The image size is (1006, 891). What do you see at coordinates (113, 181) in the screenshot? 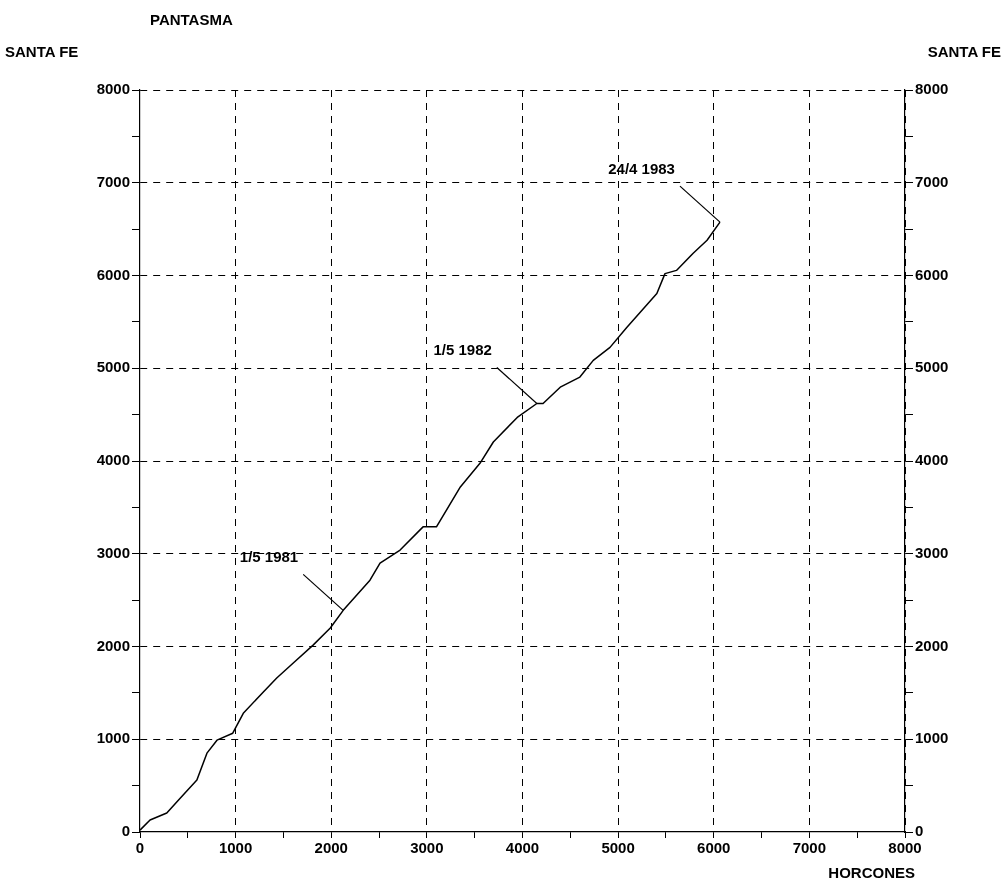
I see `y-tick-label: 7000` at bounding box center [113, 181].